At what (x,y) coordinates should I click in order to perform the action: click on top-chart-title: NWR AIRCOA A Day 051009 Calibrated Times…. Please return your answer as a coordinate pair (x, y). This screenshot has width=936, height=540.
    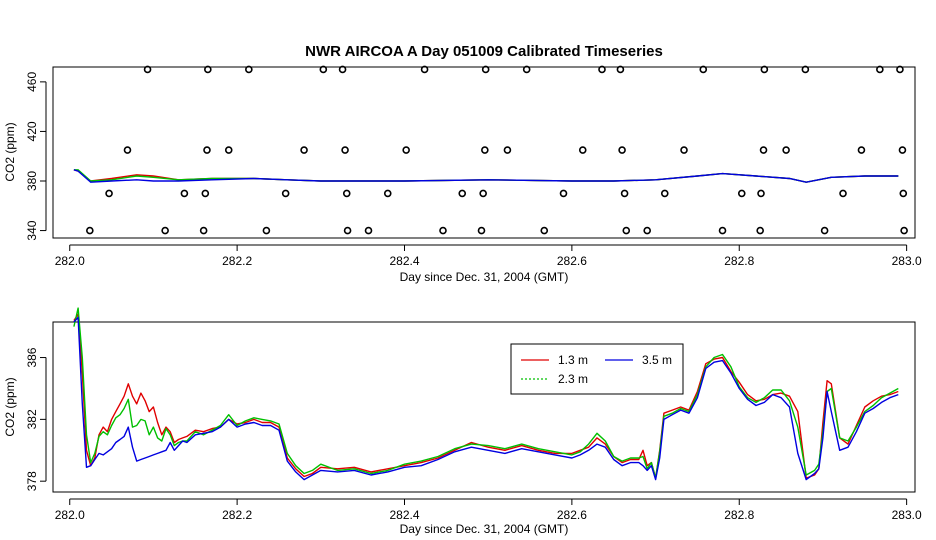
    Looking at the image, I should click on (484, 51).